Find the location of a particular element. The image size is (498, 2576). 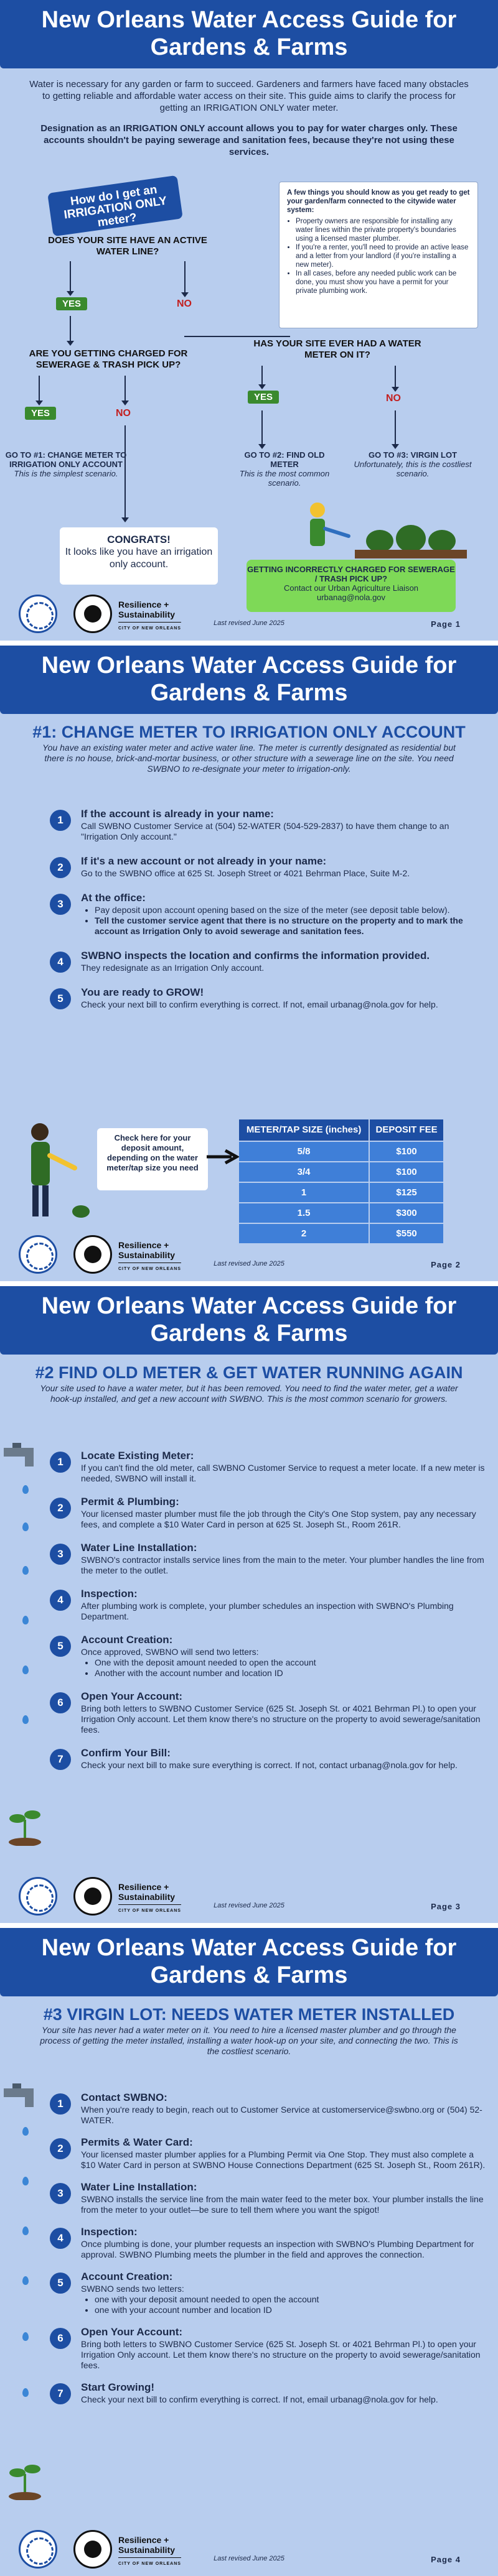

city-label: CITY OF NEW ORLEANS is located at coordinates (149, 1269).